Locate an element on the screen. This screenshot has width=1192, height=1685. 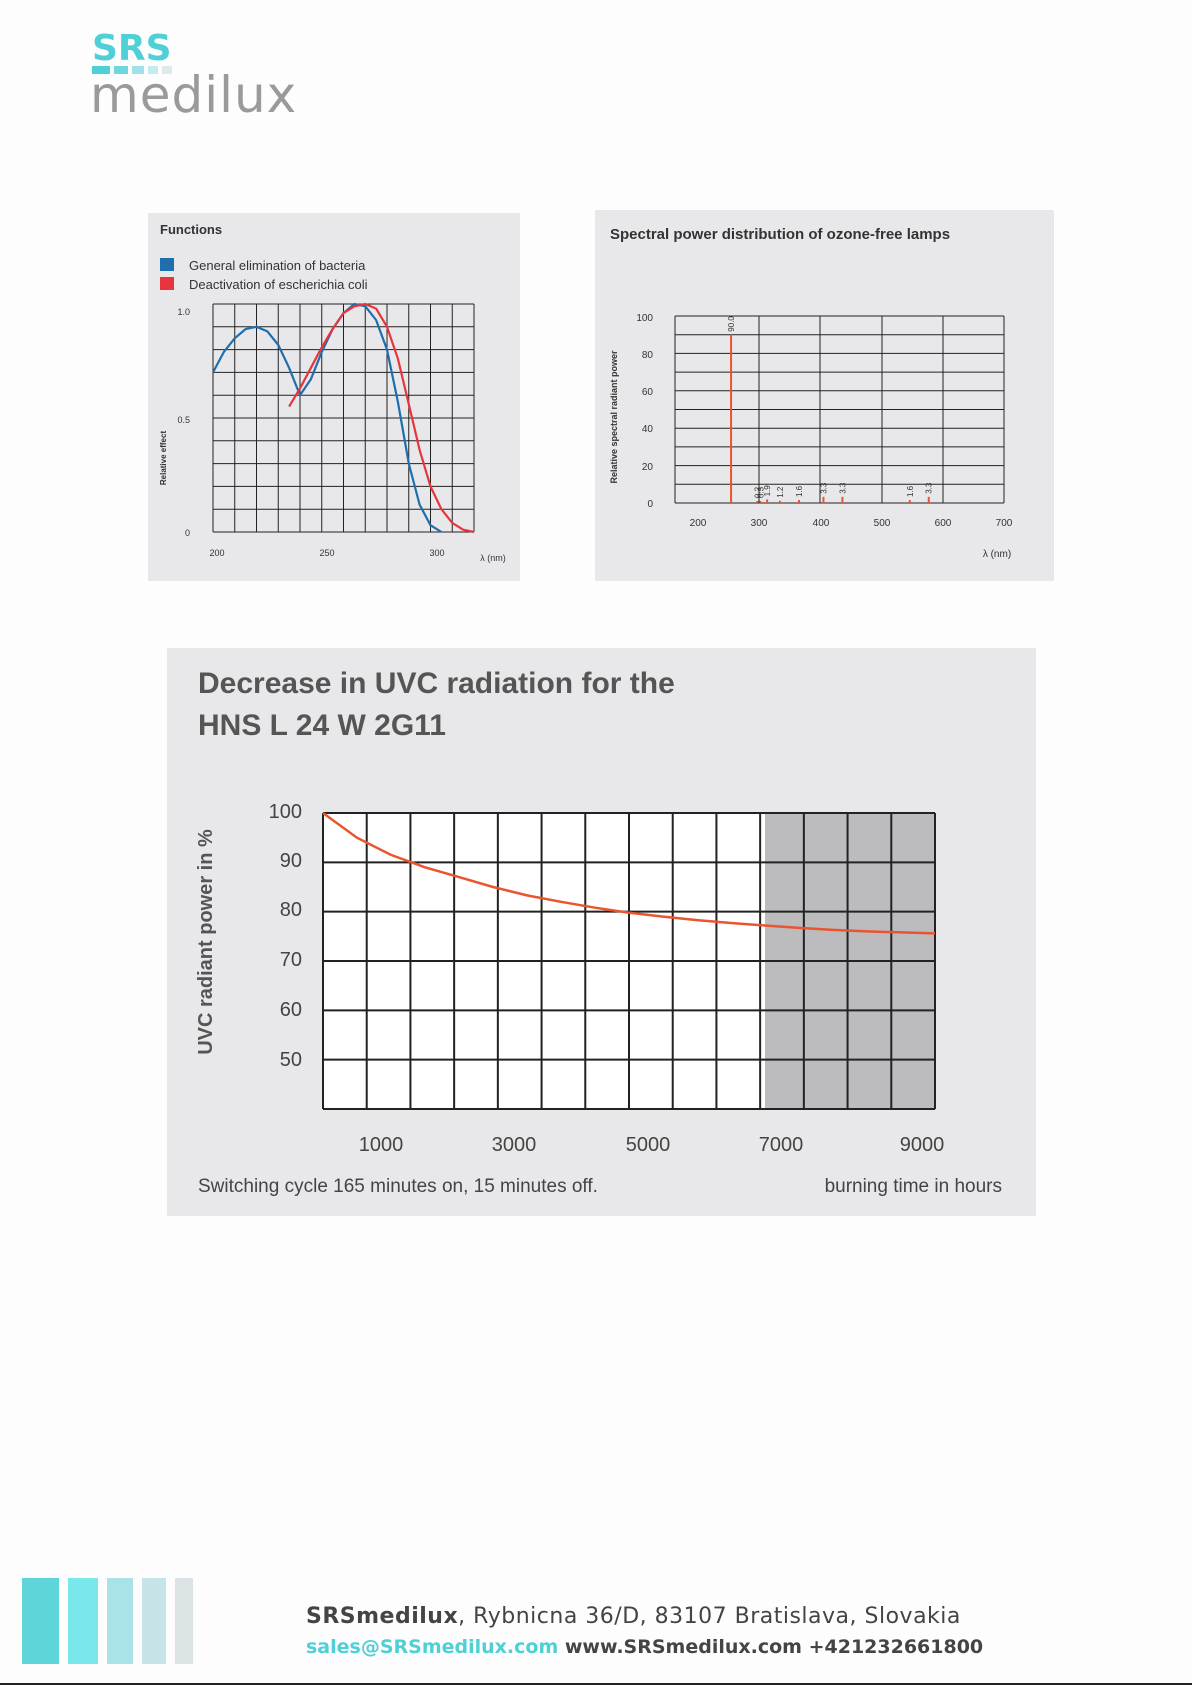
bottom-rule is located at coordinates (596, 1684).